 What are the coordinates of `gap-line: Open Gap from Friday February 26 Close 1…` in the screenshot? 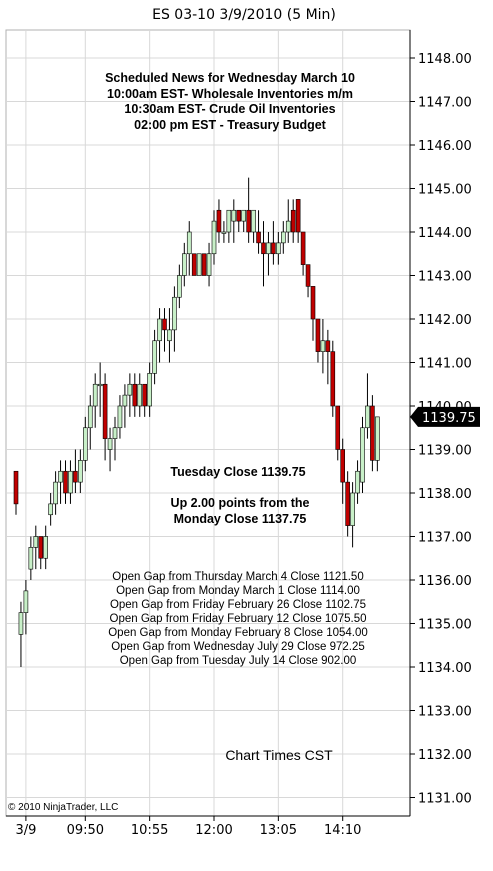 It's located at (238, 605).